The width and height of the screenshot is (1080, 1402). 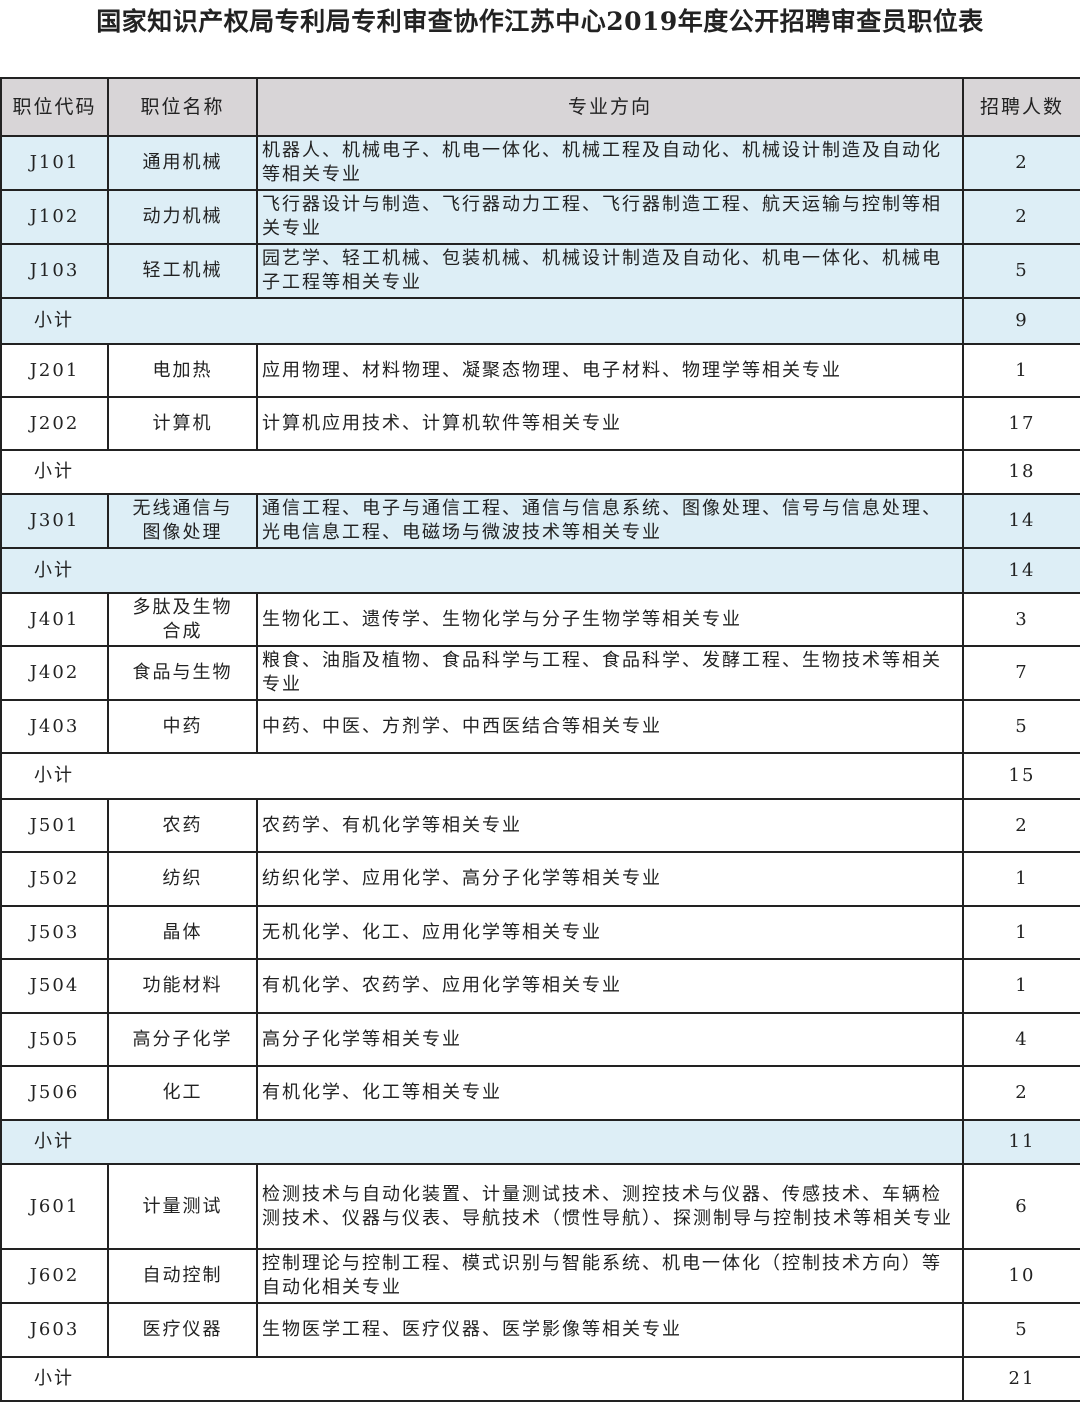 I want to click on position-name: 无线通信与图像处理, so click(x=182, y=521).